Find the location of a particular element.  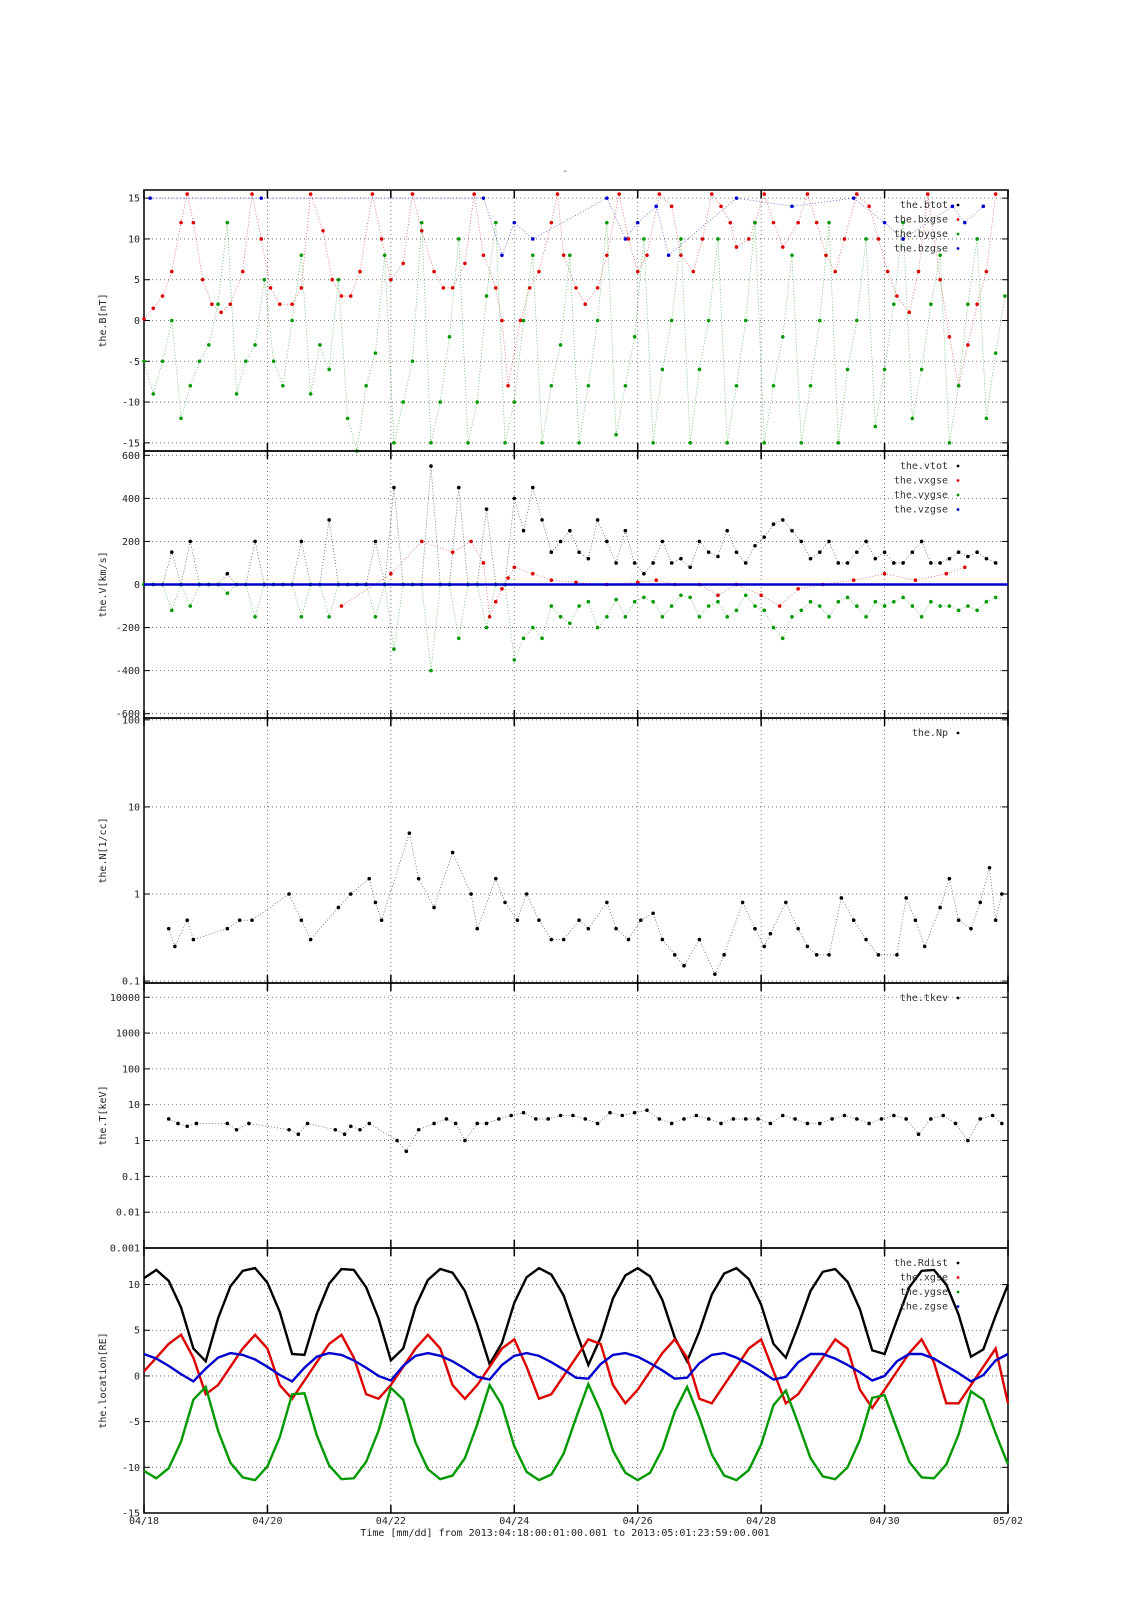

y-axis-label: the.N[1/cc] is located at coordinates (103, 850).